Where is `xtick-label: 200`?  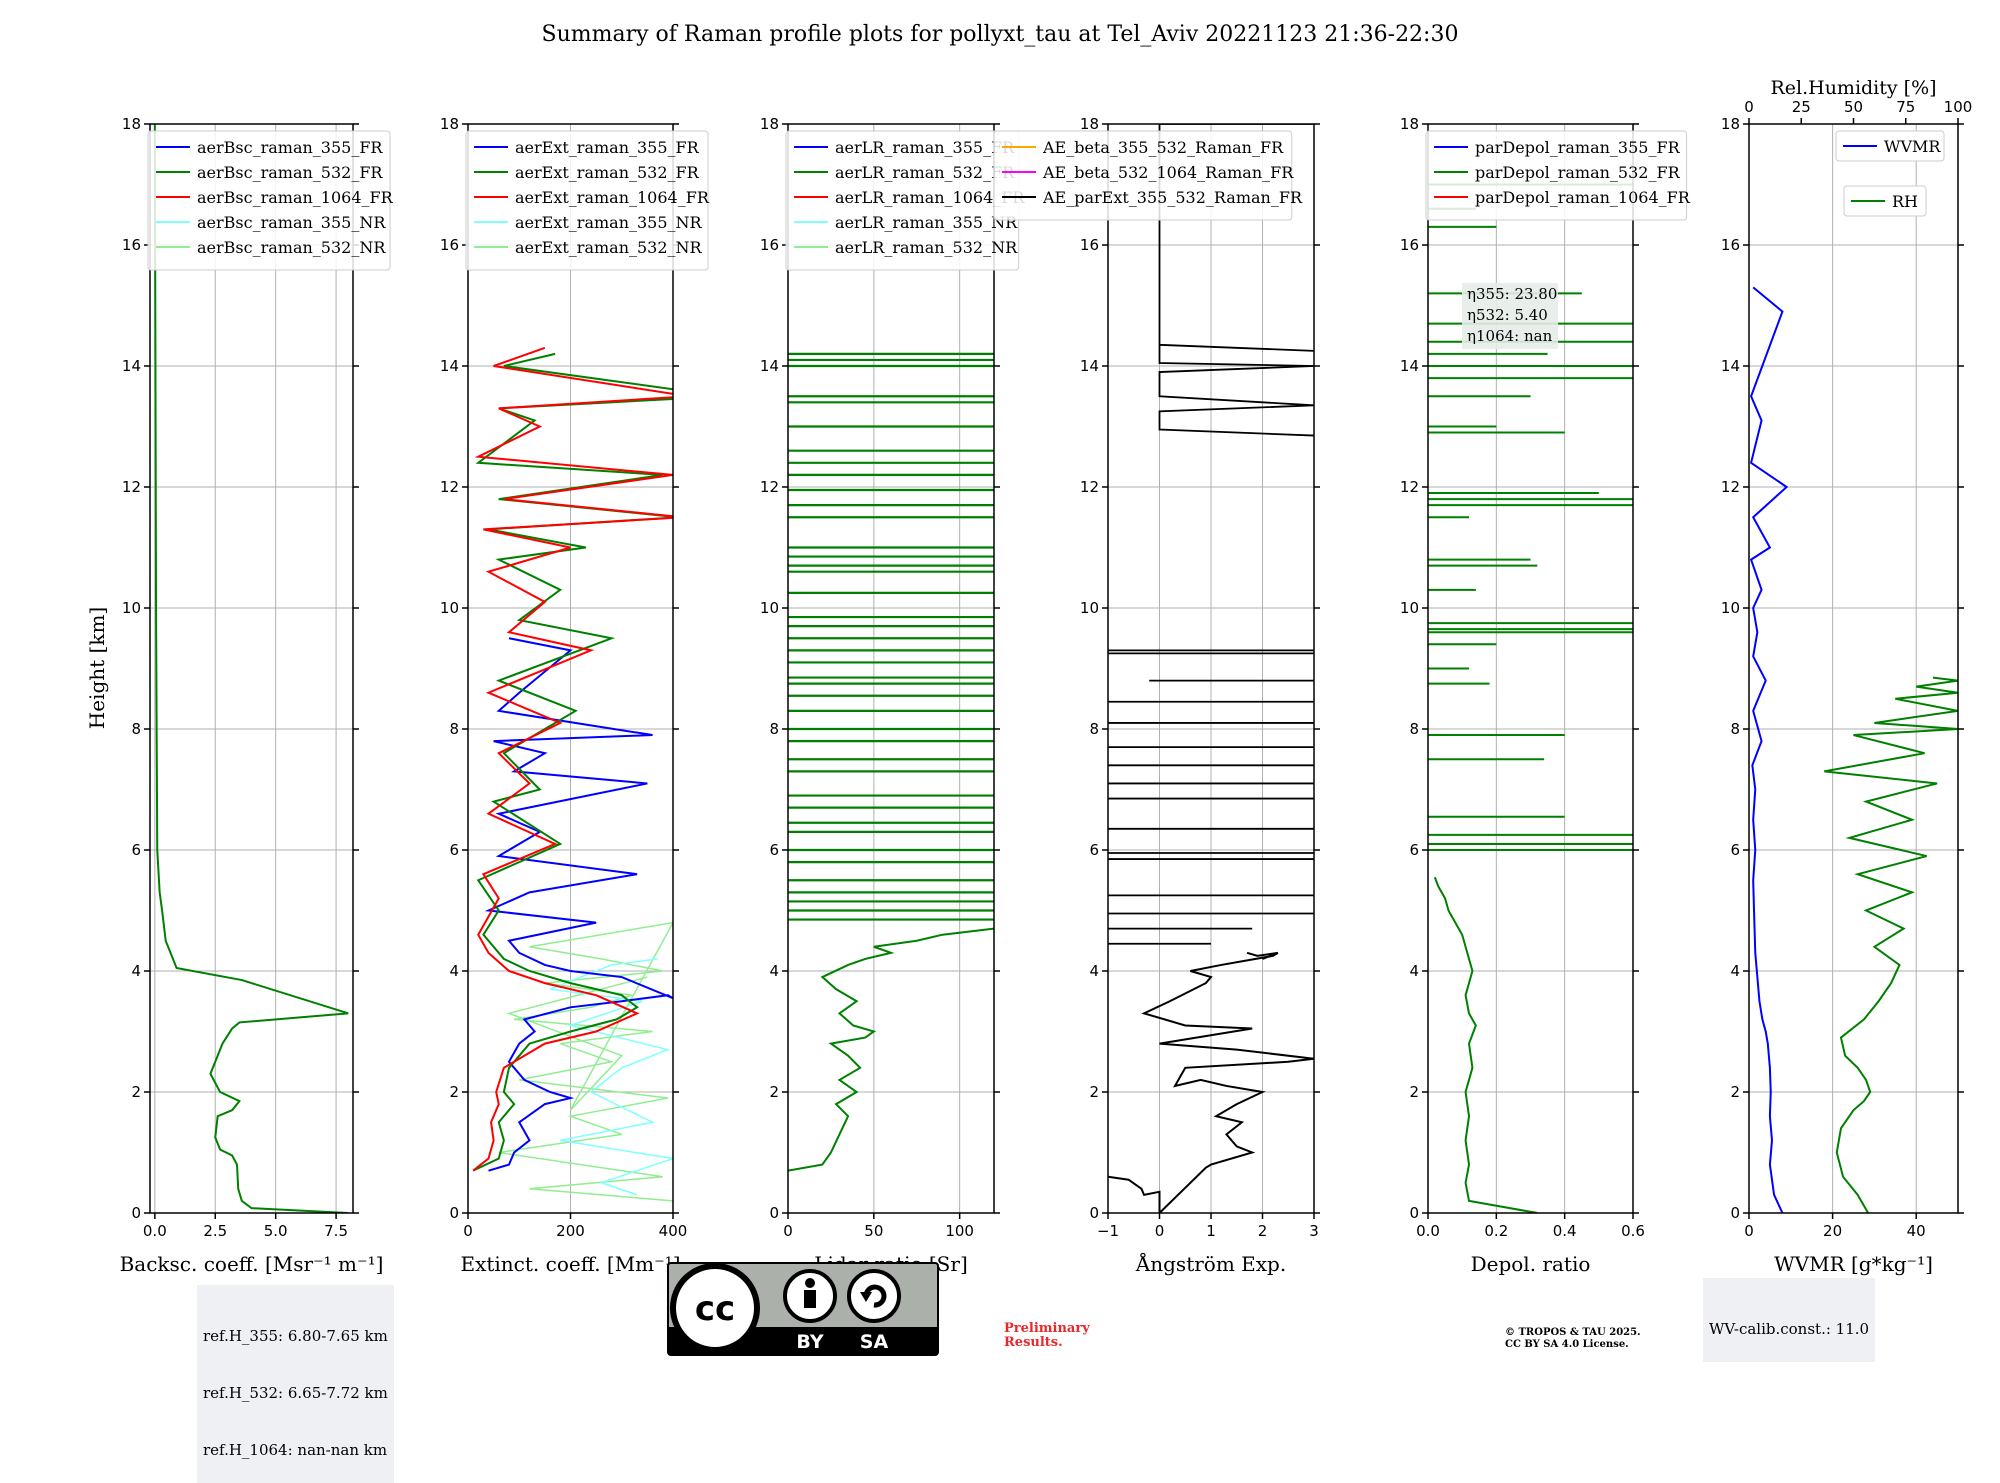 xtick-label: 200 is located at coordinates (570, 1231).